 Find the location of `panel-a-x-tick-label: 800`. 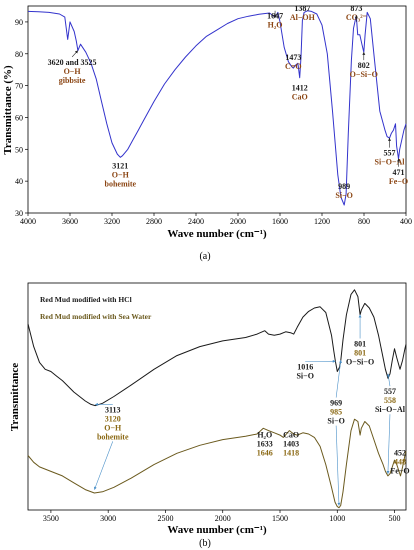

panel-a-x-tick-label: 800 is located at coordinates (364, 221).